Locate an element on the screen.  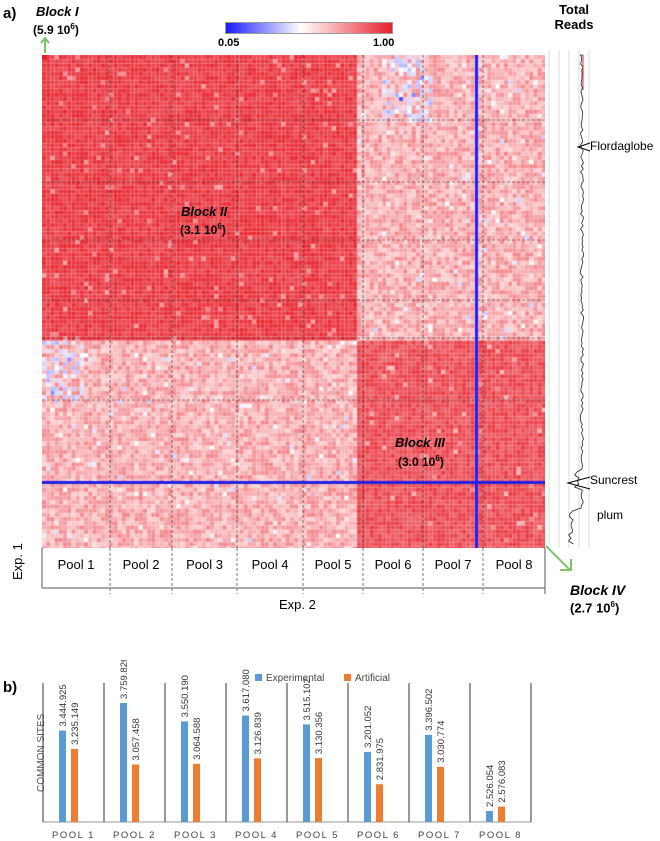
category-label-1: POOL 1 is located at coordinates (73, 835).